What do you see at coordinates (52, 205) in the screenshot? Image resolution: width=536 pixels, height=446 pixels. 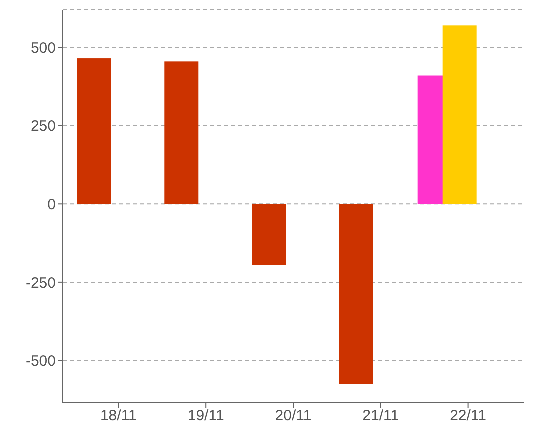 I see `y-tick-label: 0` at bounding box center [52, 205].